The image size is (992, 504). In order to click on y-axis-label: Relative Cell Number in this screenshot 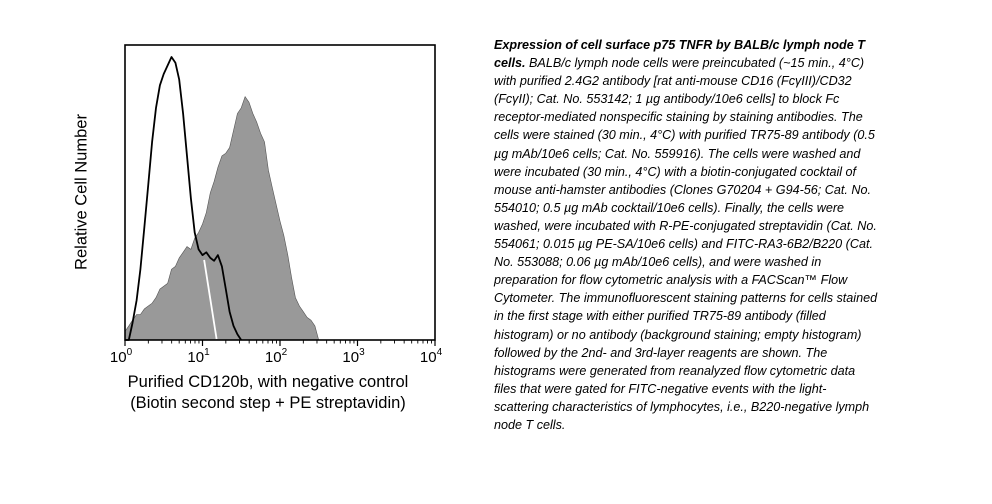, I will do `click(81, 192)`.